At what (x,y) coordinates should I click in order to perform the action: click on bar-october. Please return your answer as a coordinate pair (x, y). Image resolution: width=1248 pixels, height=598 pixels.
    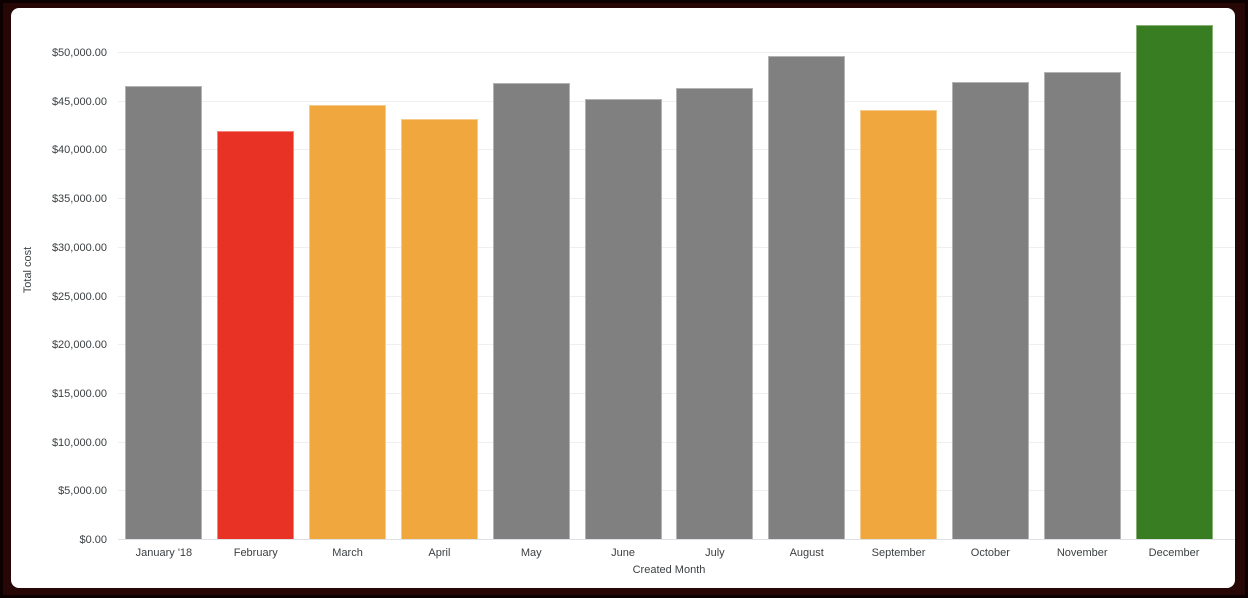
    Looking at the image, I should click on (990, 311).